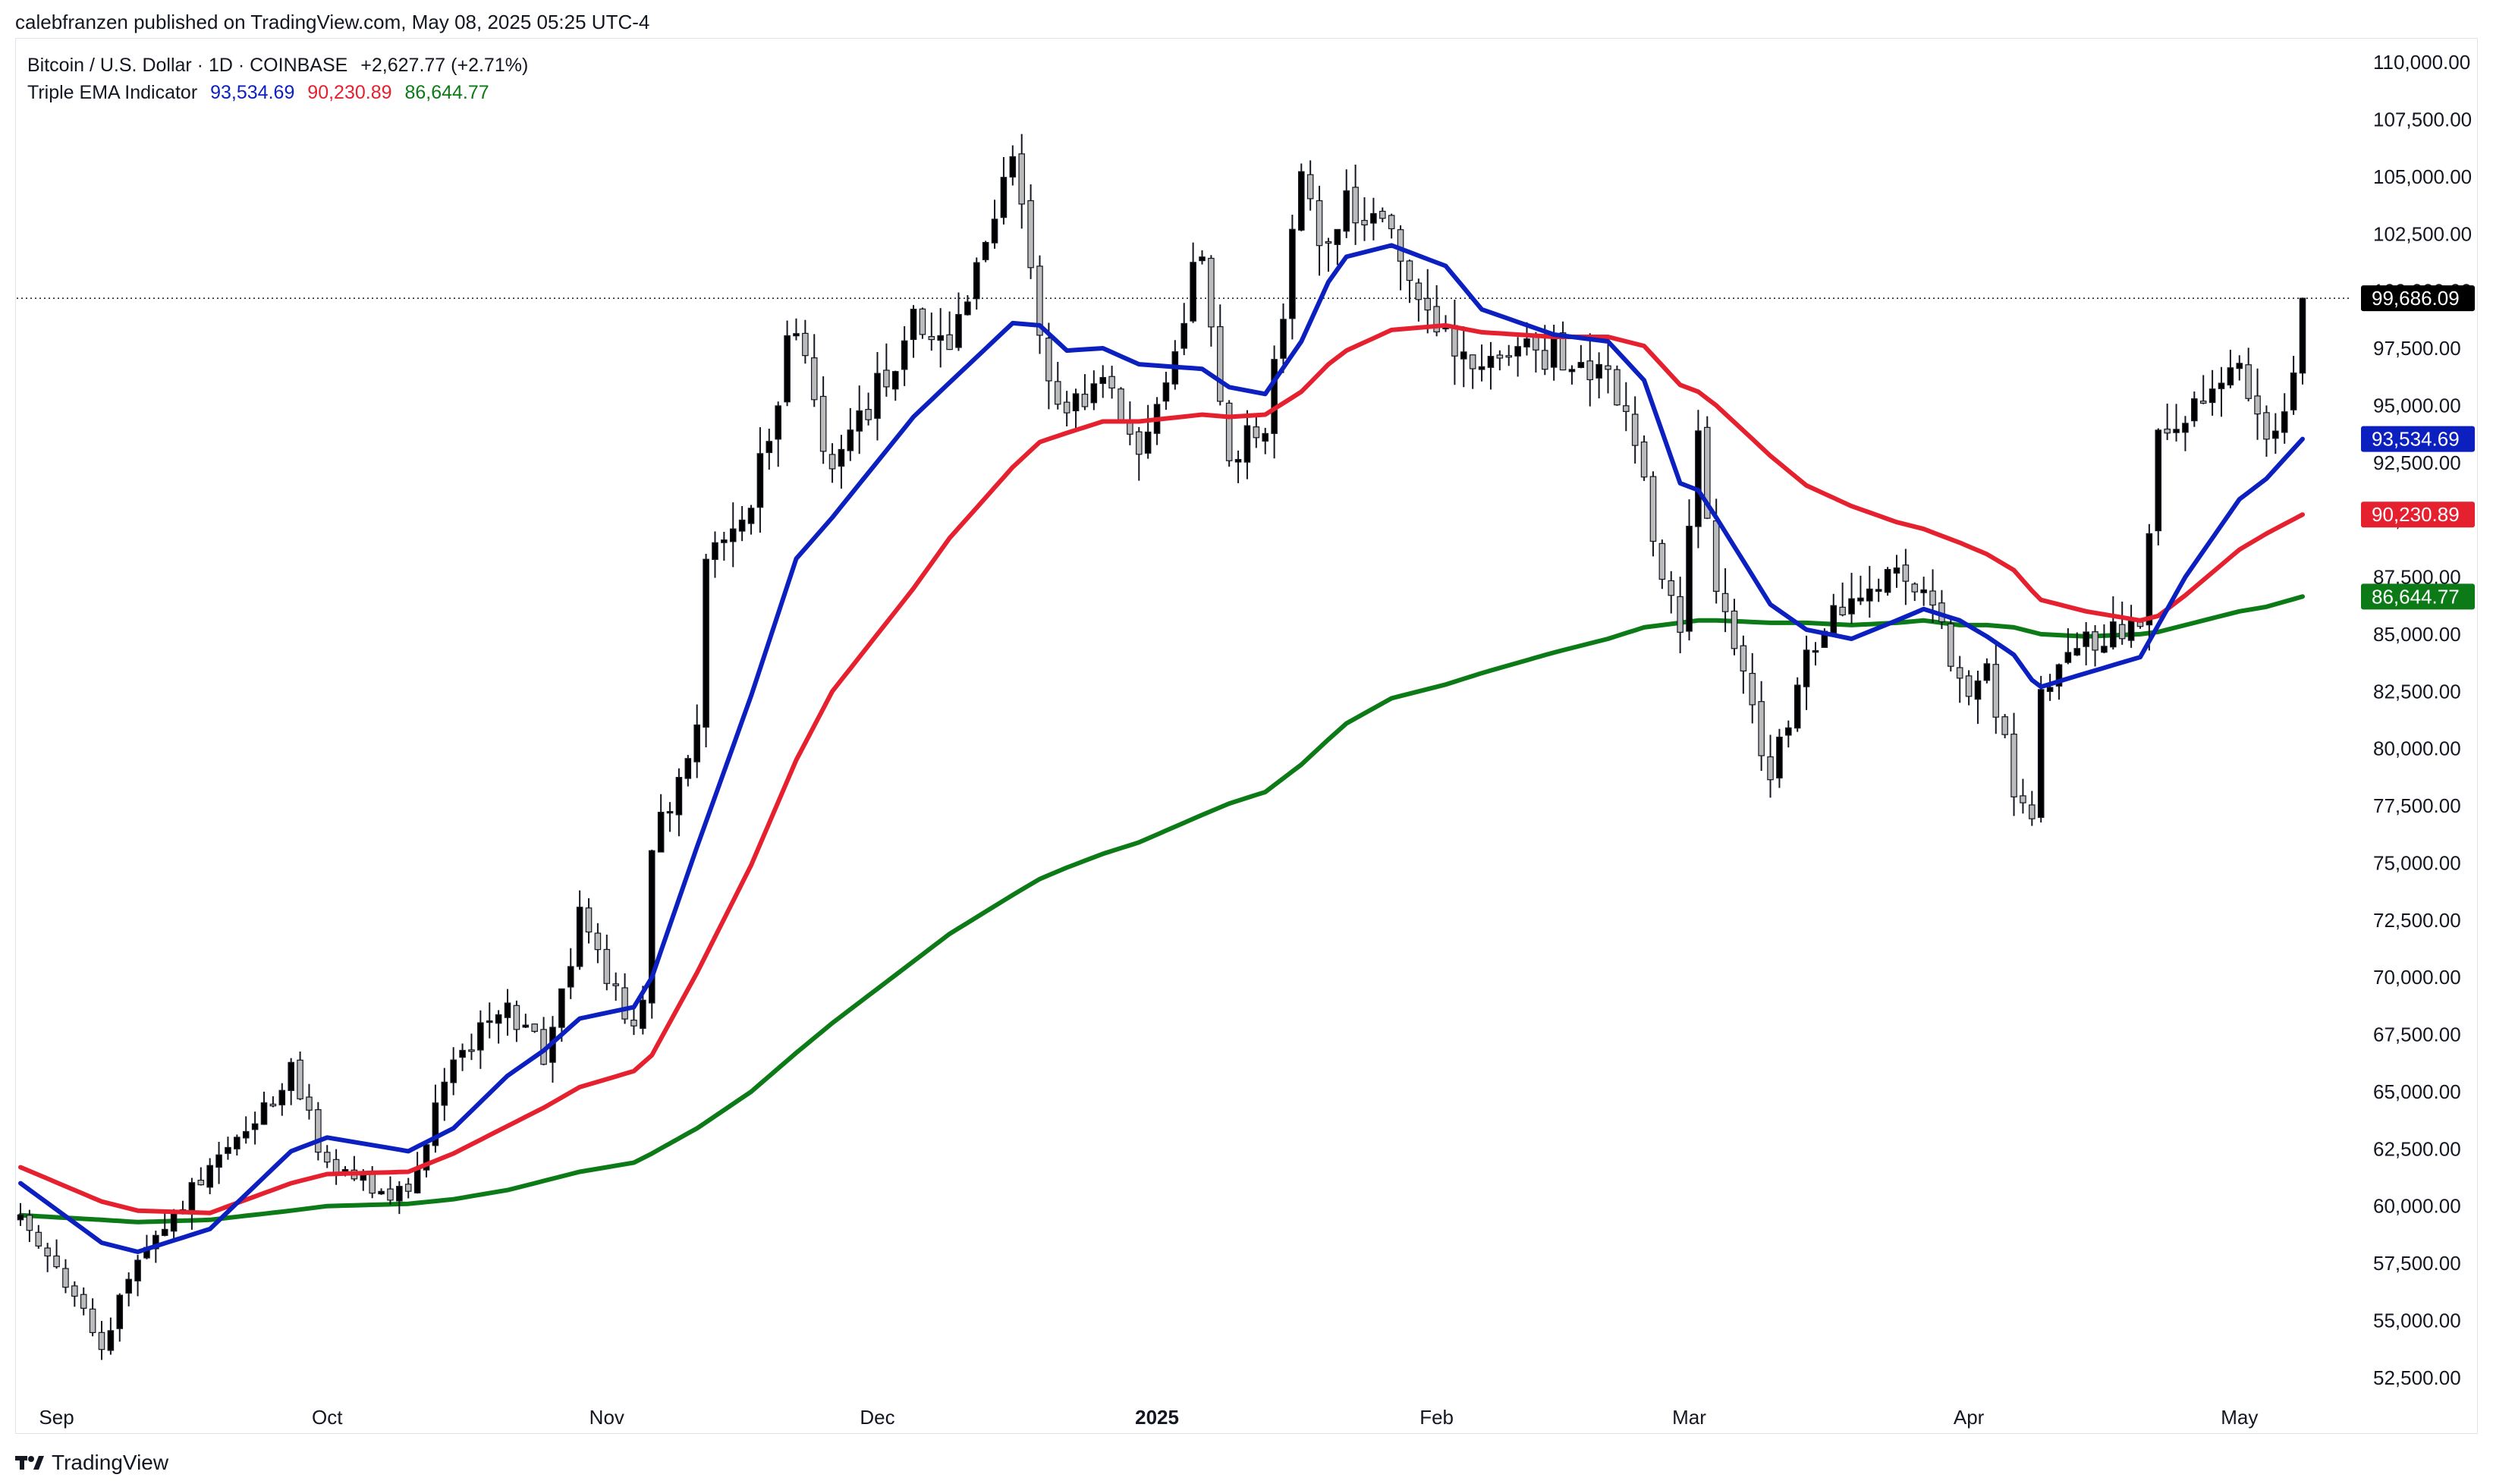 The height and width of the screenshot is (1484, 2493). What do you see at coordinates (606, 1417) in the screenshot?
I see `time-tick-label: Nov` at bounding box center [606, 1417].